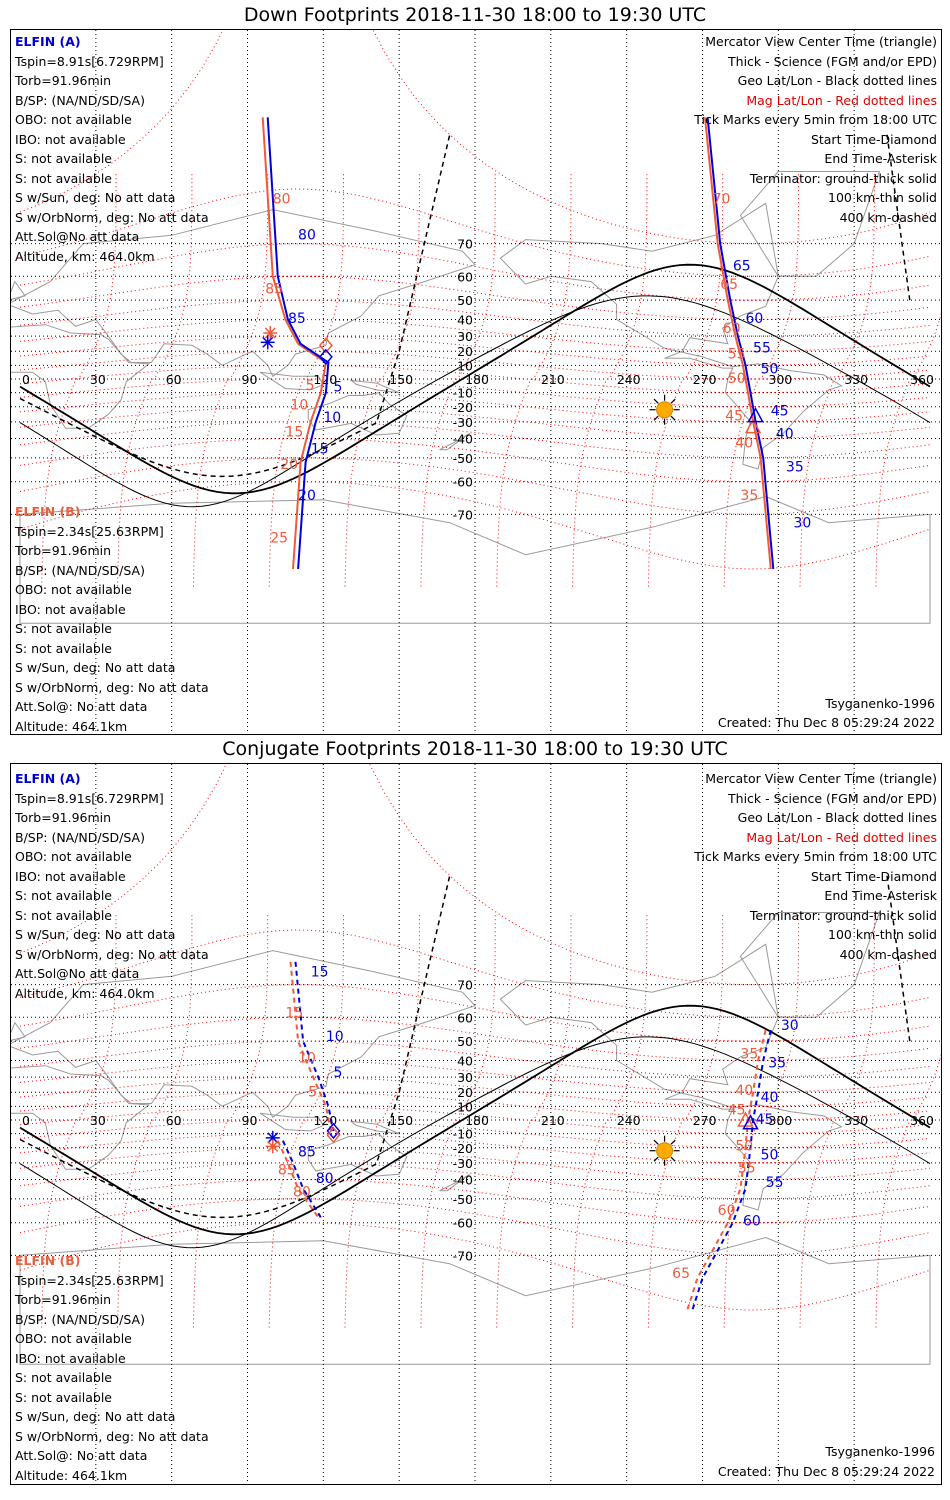 Image resolution: width=950 pixels, height=1500 pixels. I want to click on lat-label--70: -70, so click(463, 1255).